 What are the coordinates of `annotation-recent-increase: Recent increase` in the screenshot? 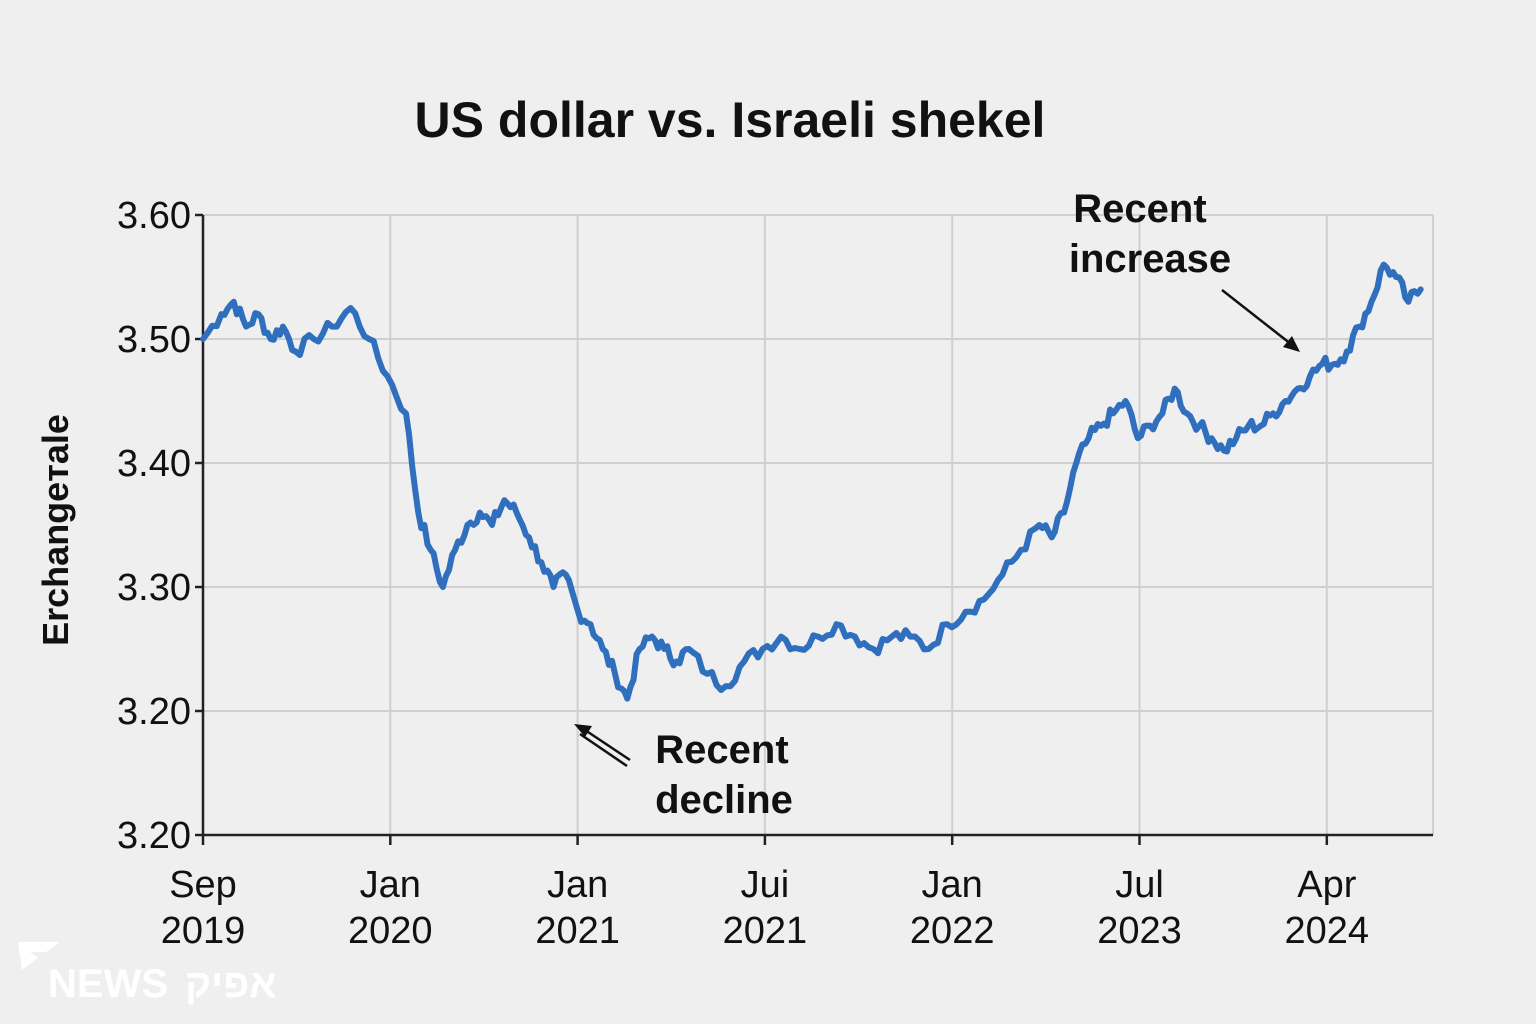 It's located at (1184, 269).